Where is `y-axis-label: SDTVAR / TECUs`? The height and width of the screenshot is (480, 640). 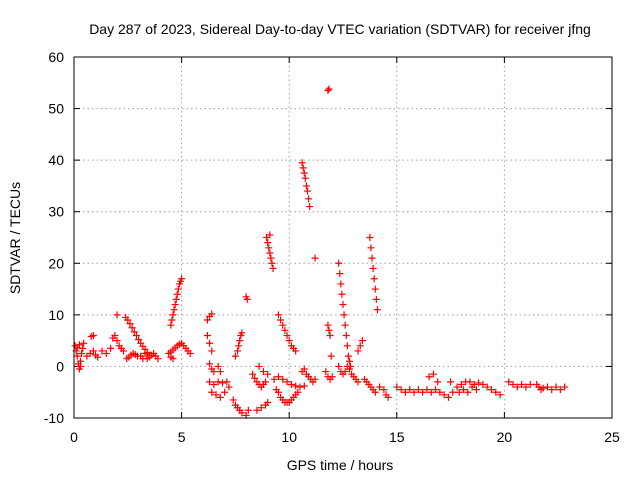
y-axis-label: SDTVAR / TECUs is located at coordinates (15, 238).